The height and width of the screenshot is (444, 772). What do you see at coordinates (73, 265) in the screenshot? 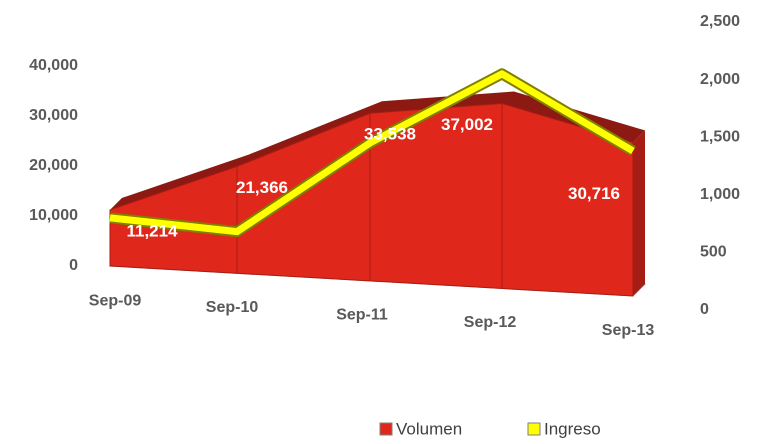
I see `y-tick-label: 0` at bounding box center [73, 265].